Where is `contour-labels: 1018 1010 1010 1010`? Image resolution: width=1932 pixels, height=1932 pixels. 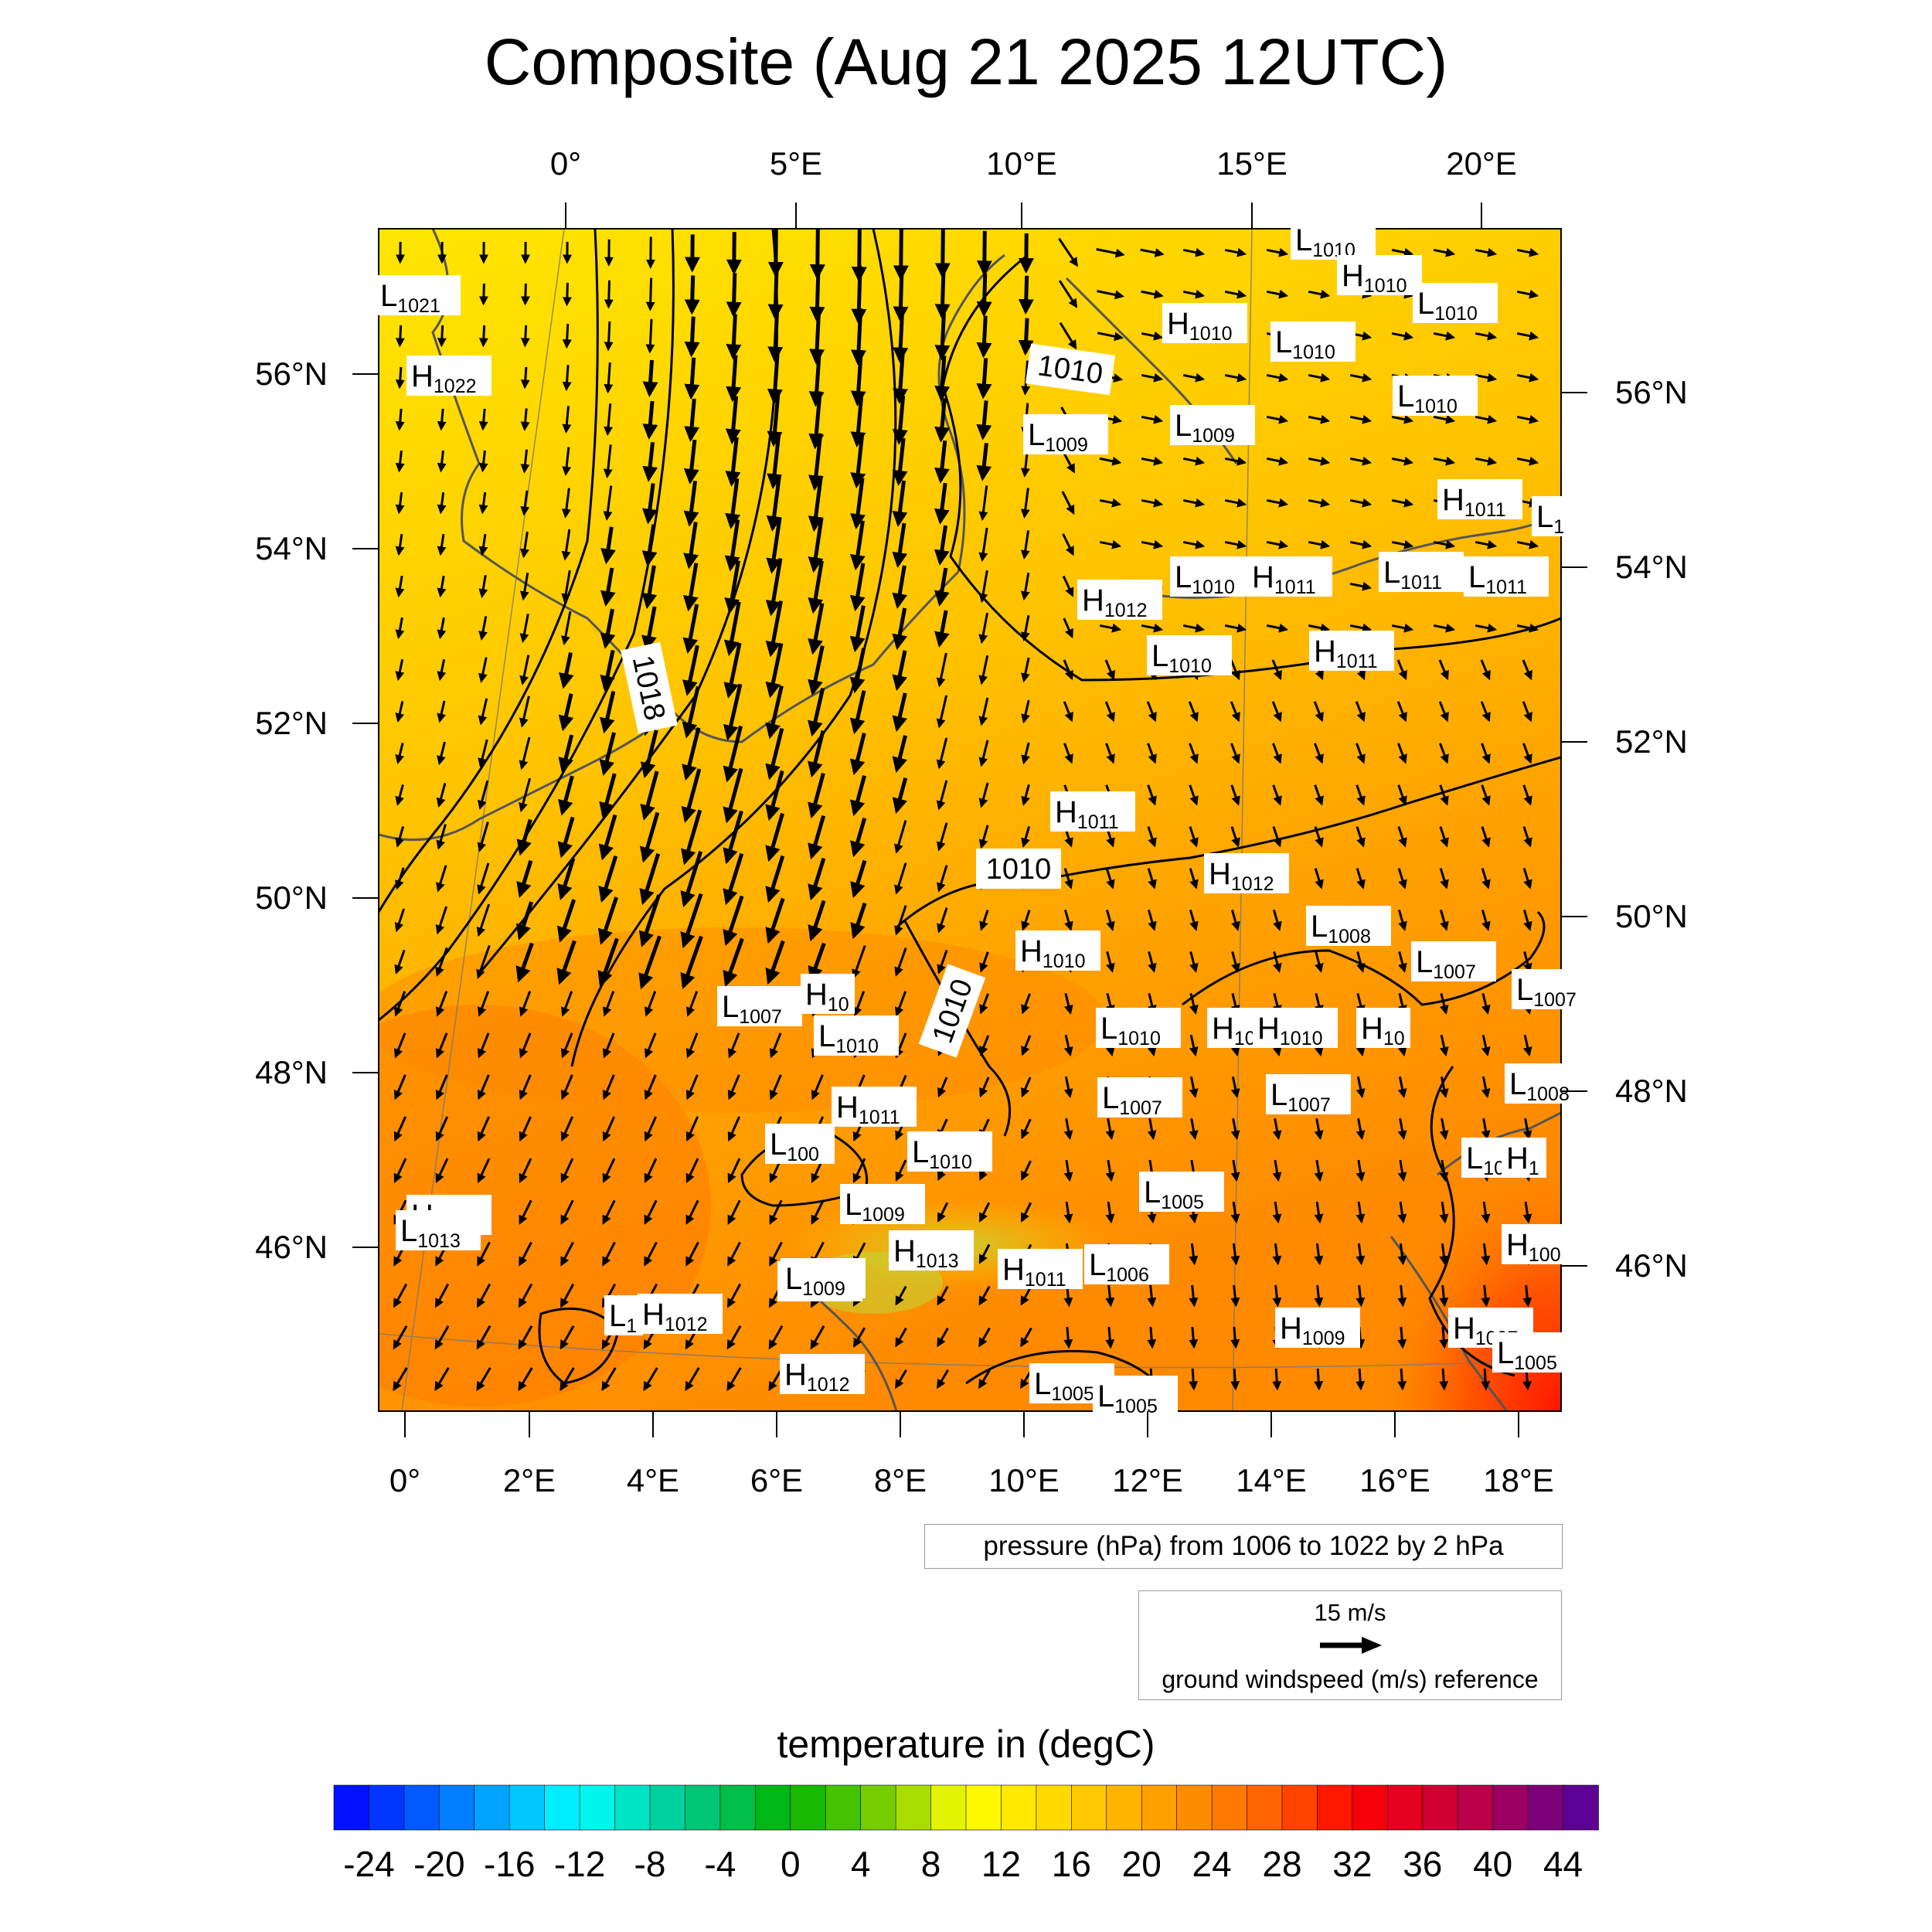 contour-labels: 1018 1010 1010 1010 is located at coordinates (869, 701).